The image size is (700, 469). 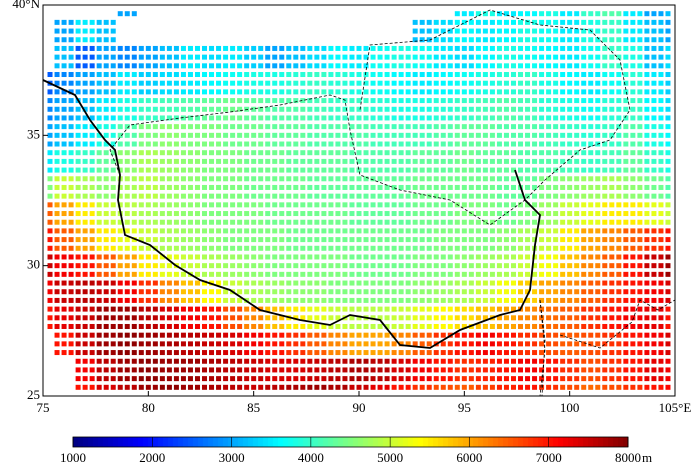 I want to click on colorbar-swatch, so click(x=206, y=442).